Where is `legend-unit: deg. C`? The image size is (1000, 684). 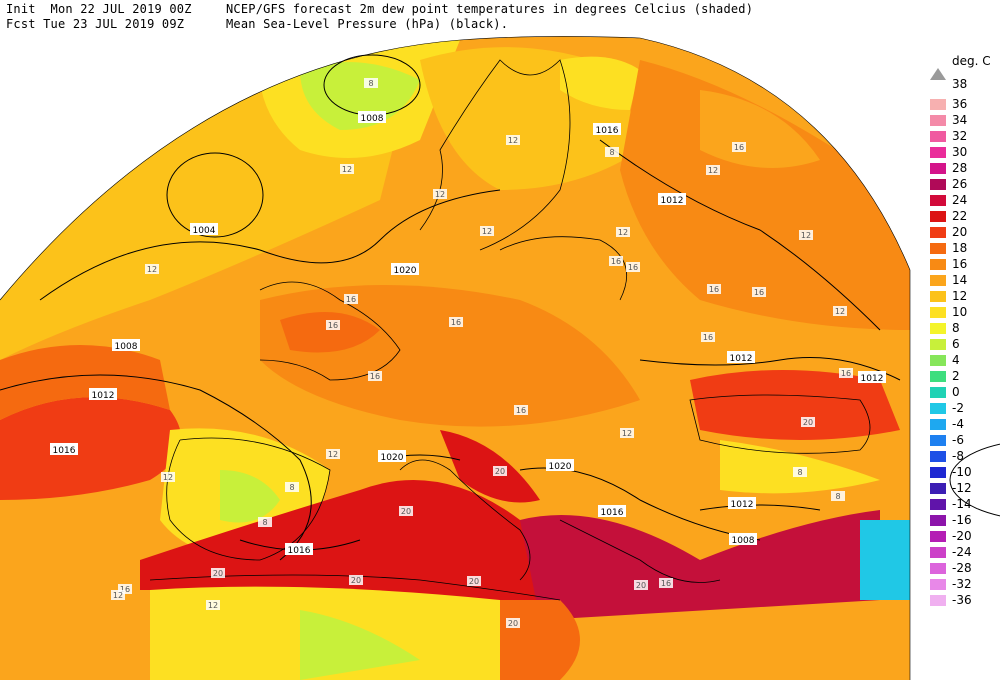 legend-unit: deg. C is located at coordinates (971, 61).